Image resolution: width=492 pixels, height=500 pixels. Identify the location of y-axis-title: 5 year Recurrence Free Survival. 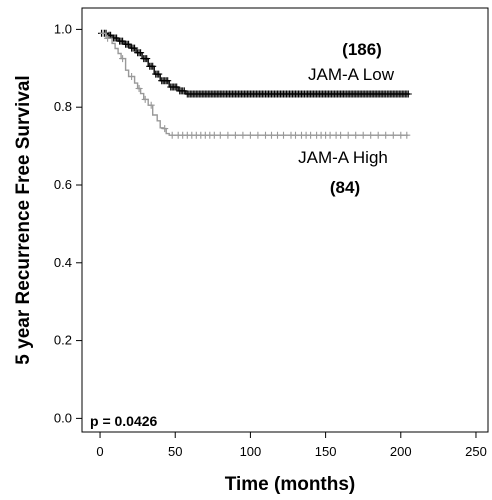
(23, 219).